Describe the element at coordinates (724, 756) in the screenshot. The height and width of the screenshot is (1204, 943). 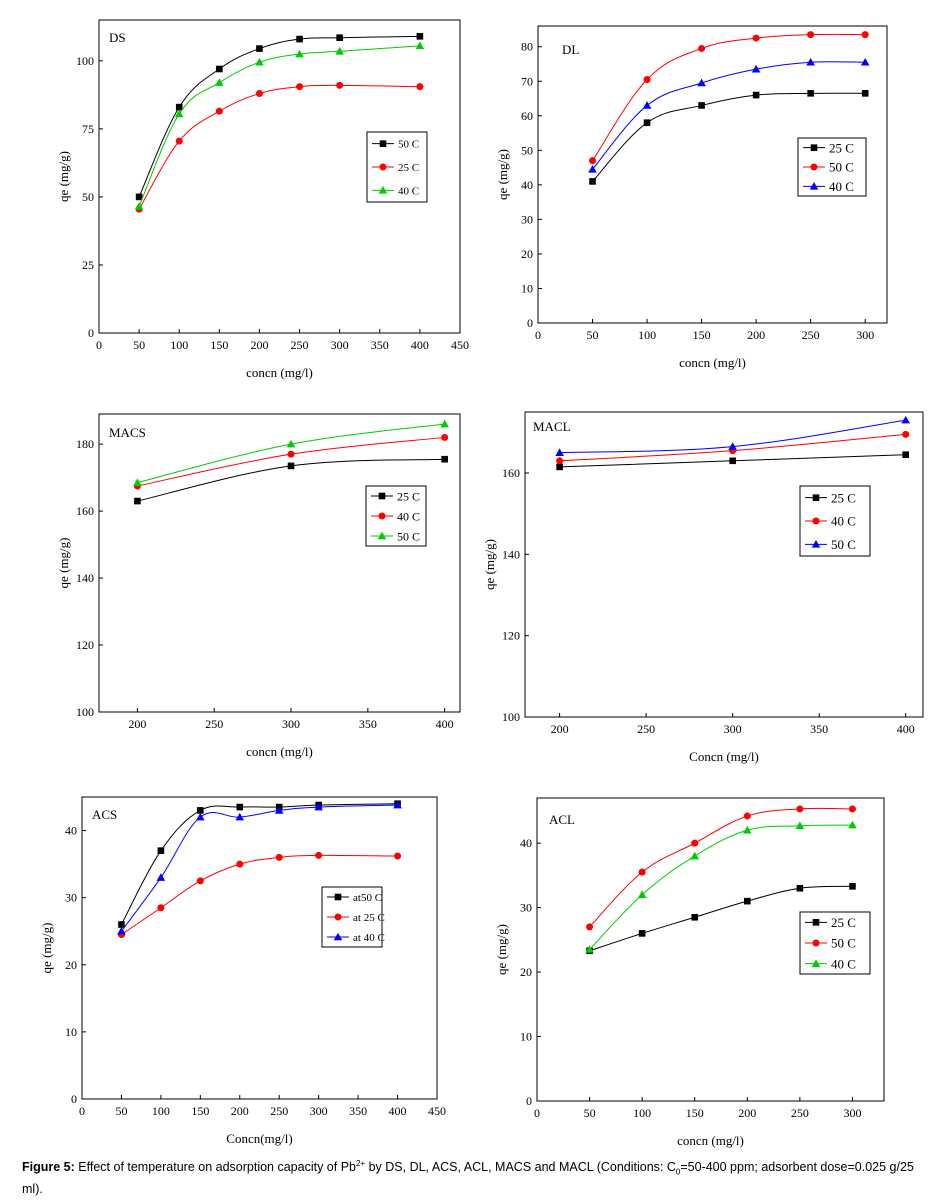
I see `macl-x-axis-label: Concn (mg/l)` at that location.